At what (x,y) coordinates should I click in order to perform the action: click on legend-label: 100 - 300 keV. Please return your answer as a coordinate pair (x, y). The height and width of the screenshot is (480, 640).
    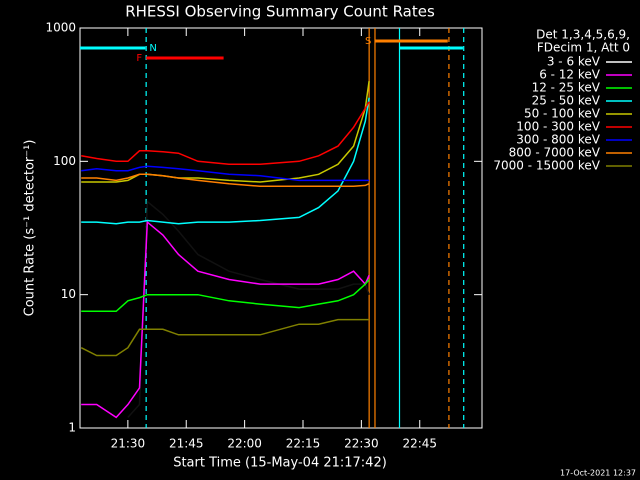
    Looking at the image, I should click on (558, 127).